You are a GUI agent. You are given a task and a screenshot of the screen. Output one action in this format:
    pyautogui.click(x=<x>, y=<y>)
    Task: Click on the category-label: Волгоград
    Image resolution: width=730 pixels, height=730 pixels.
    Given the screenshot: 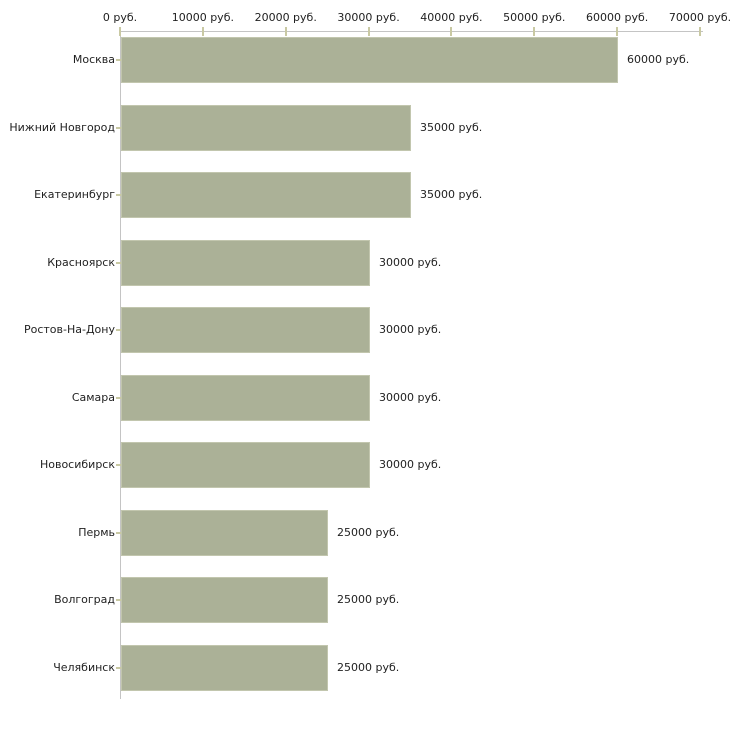 What is the action you would take?
    pyautogui.click(x=84, y=599)
    